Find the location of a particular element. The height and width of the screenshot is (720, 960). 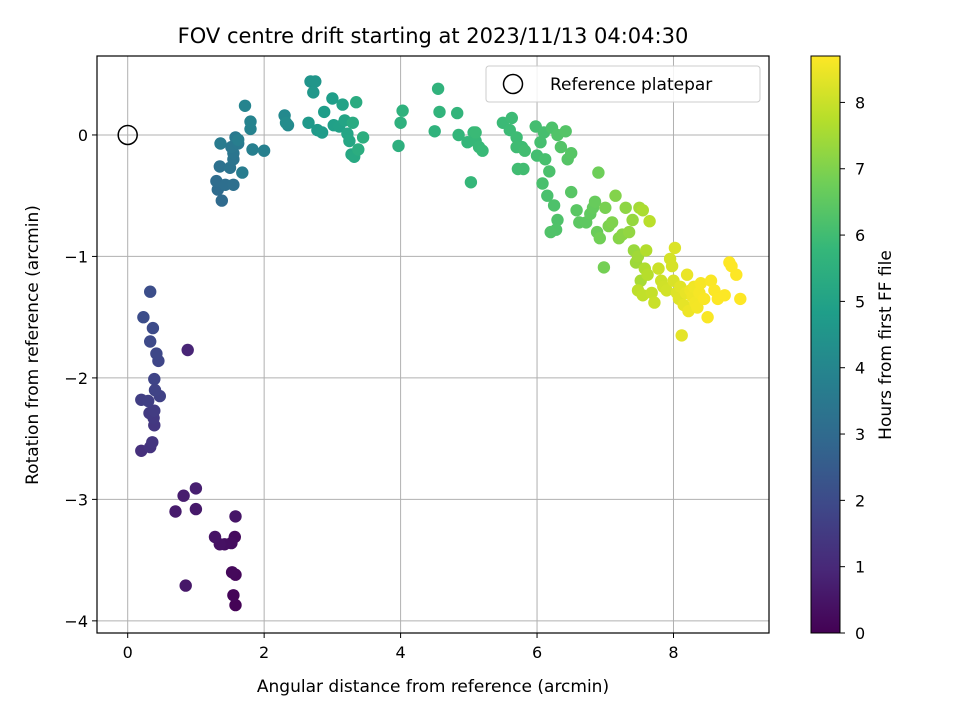

colorbar-tick-label: 3 is located at coordinates (860, 434).